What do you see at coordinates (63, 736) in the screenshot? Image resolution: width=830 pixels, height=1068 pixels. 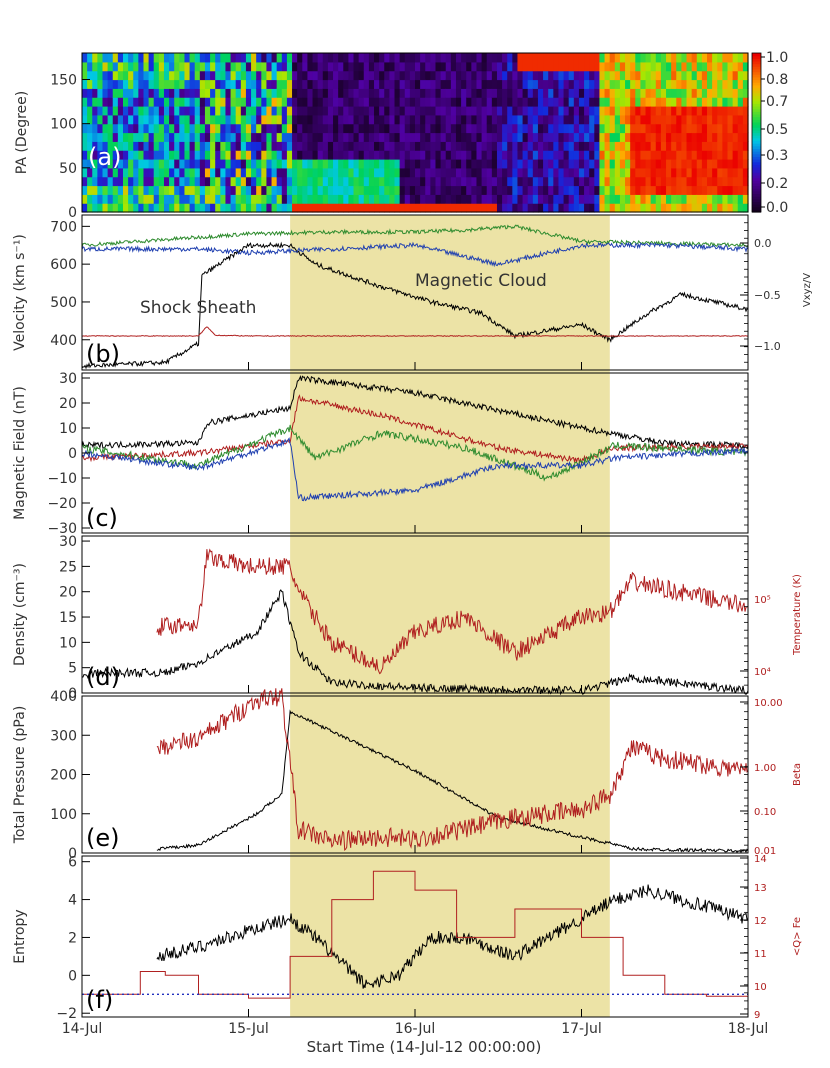 I see `y-tick-label: 300` at bounding box center [63, 736].